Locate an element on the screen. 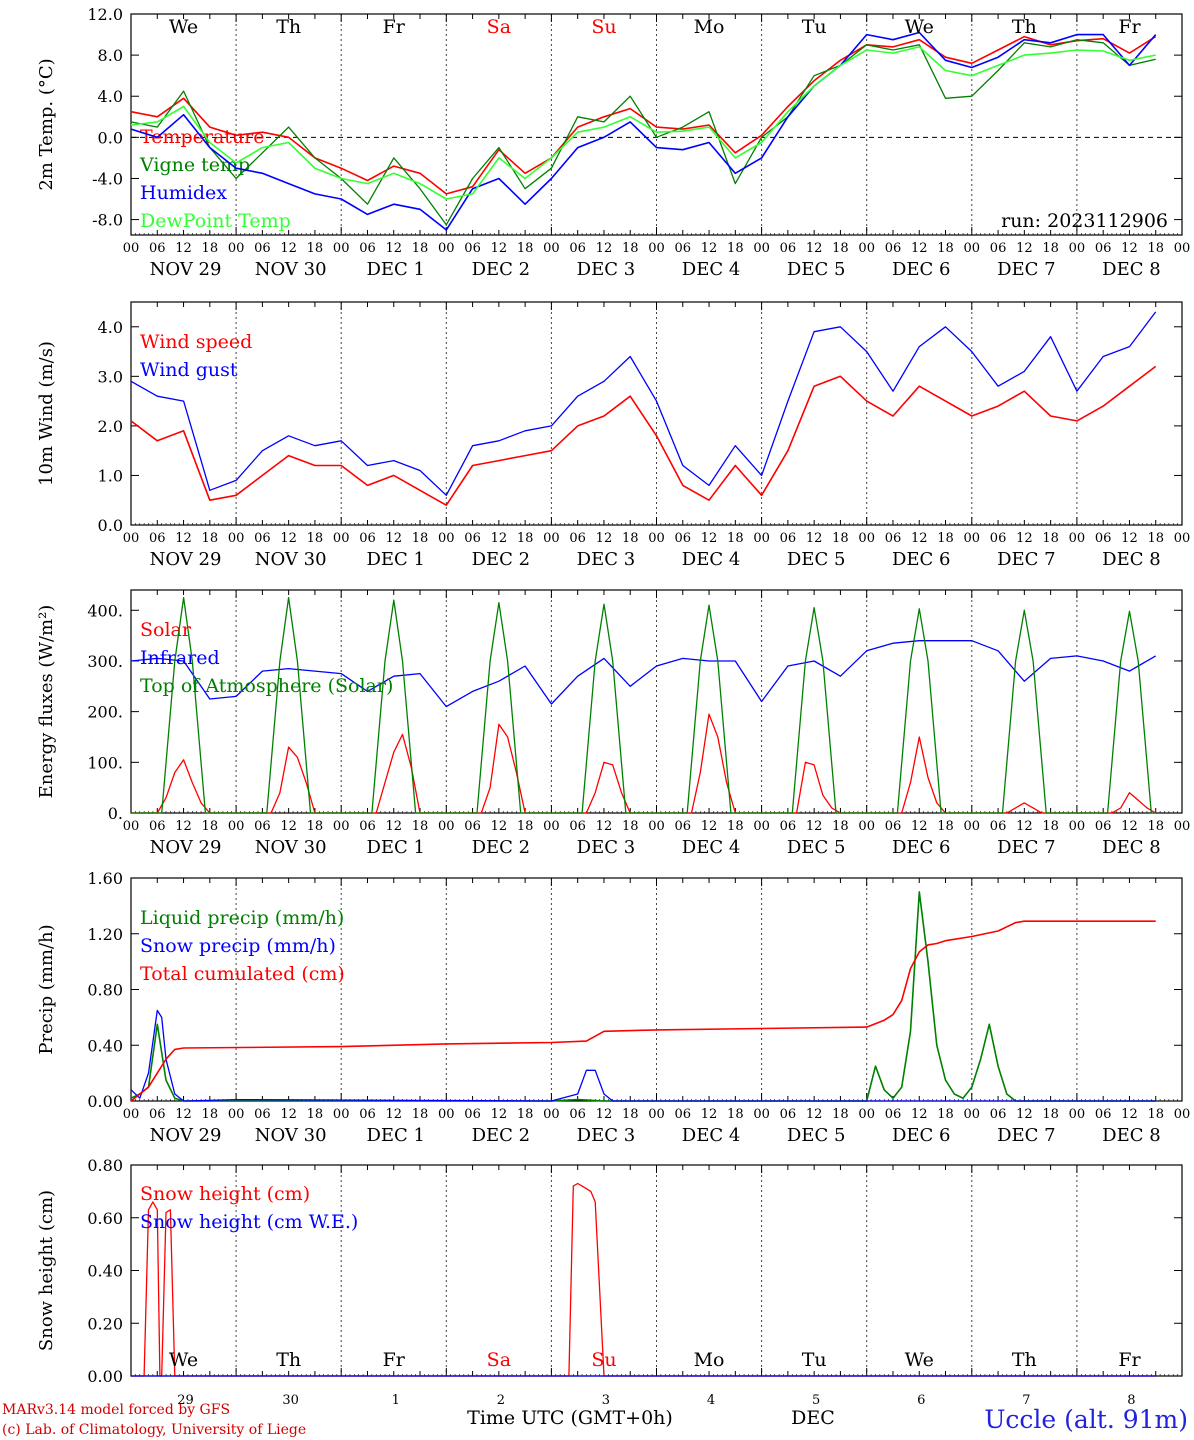 This screenshot has height=1440, width=1194. x-daynum-label: 2 is located at coordinates (501, 1400).